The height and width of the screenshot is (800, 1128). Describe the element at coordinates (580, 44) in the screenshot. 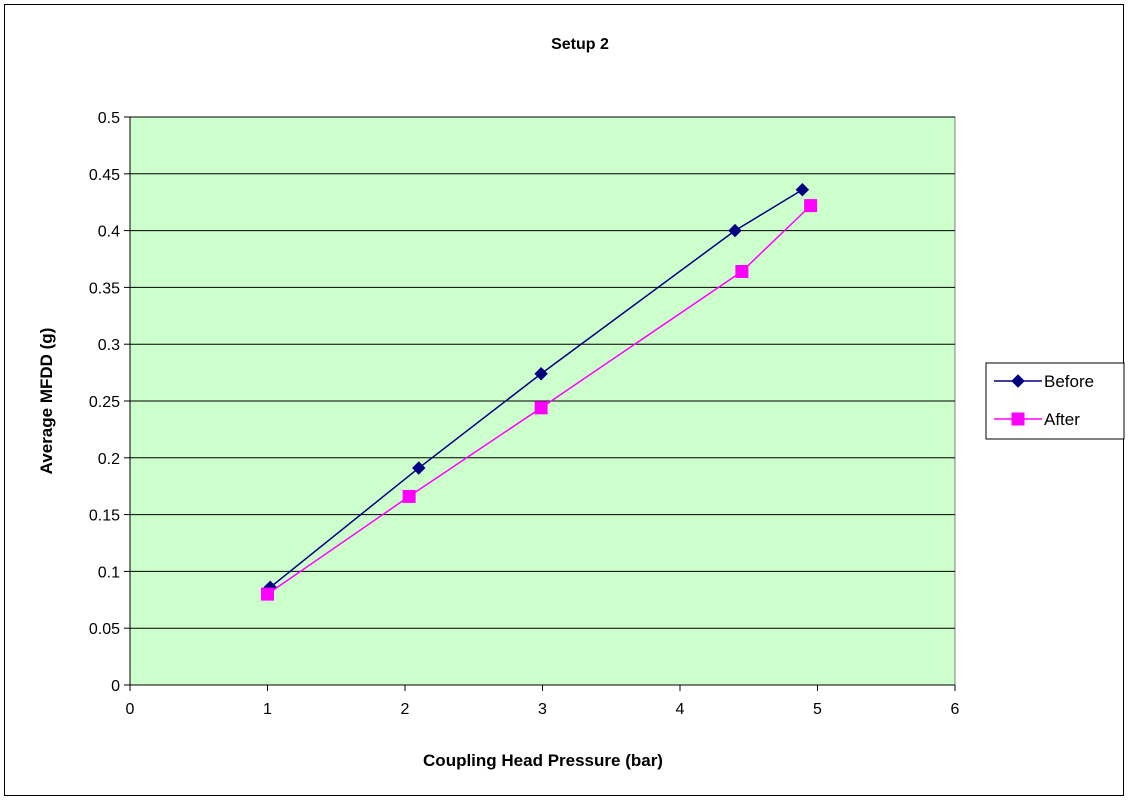

I see `chart-title: Setup 2` at that location.